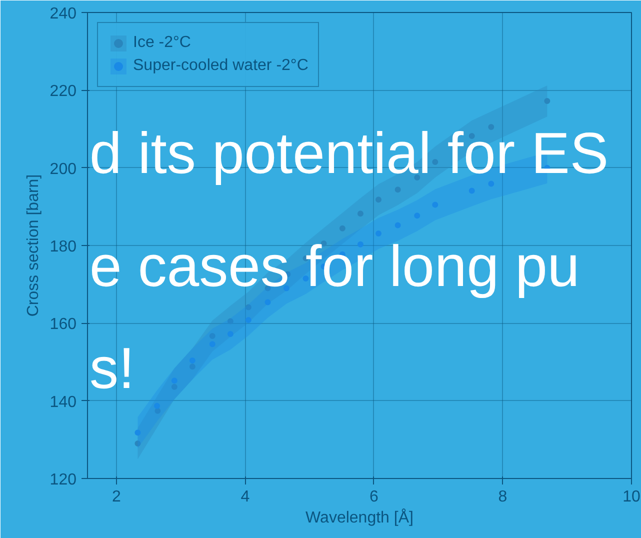 The width and height of the screenshot is (641, 538). I want to click on y-tick-label: 200, so click(63, 169).